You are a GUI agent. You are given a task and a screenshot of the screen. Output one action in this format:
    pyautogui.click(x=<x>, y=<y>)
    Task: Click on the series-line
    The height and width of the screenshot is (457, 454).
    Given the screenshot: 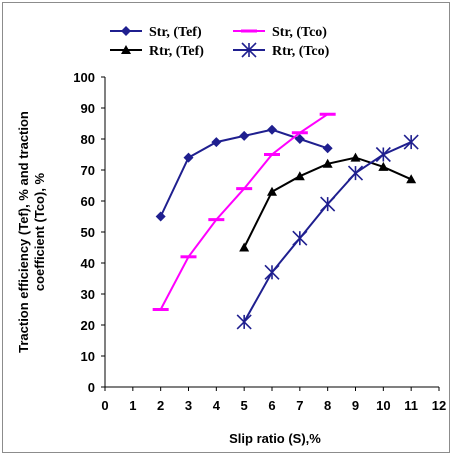 What is the action you would take?
    pyautogui.click(x=243, y=172)
    